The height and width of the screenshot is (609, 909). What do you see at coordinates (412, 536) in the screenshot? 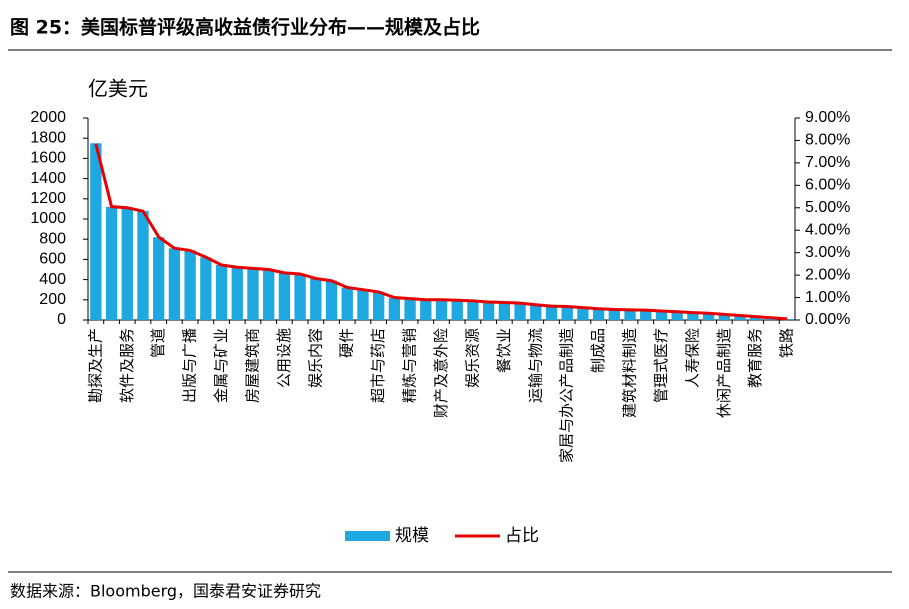
I see `legend-label: 规模` at bounding box center [412, 536].